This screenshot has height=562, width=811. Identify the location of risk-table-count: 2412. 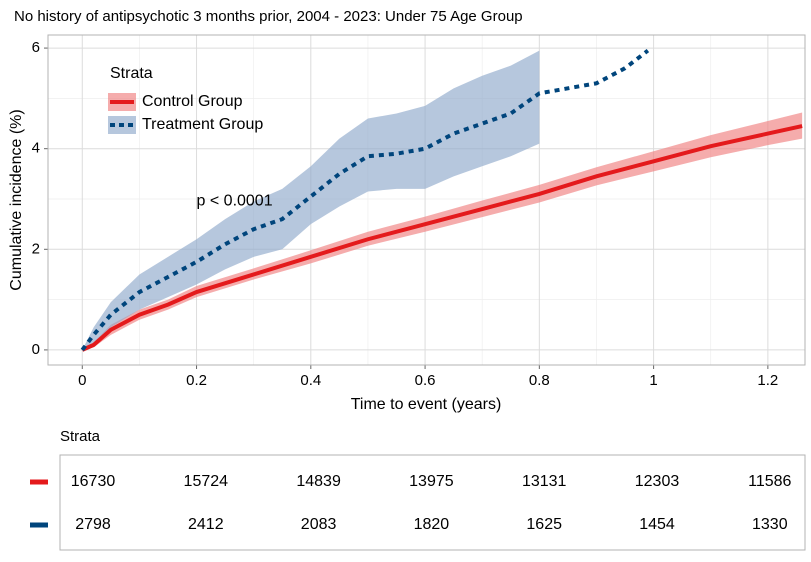
(206, 524).